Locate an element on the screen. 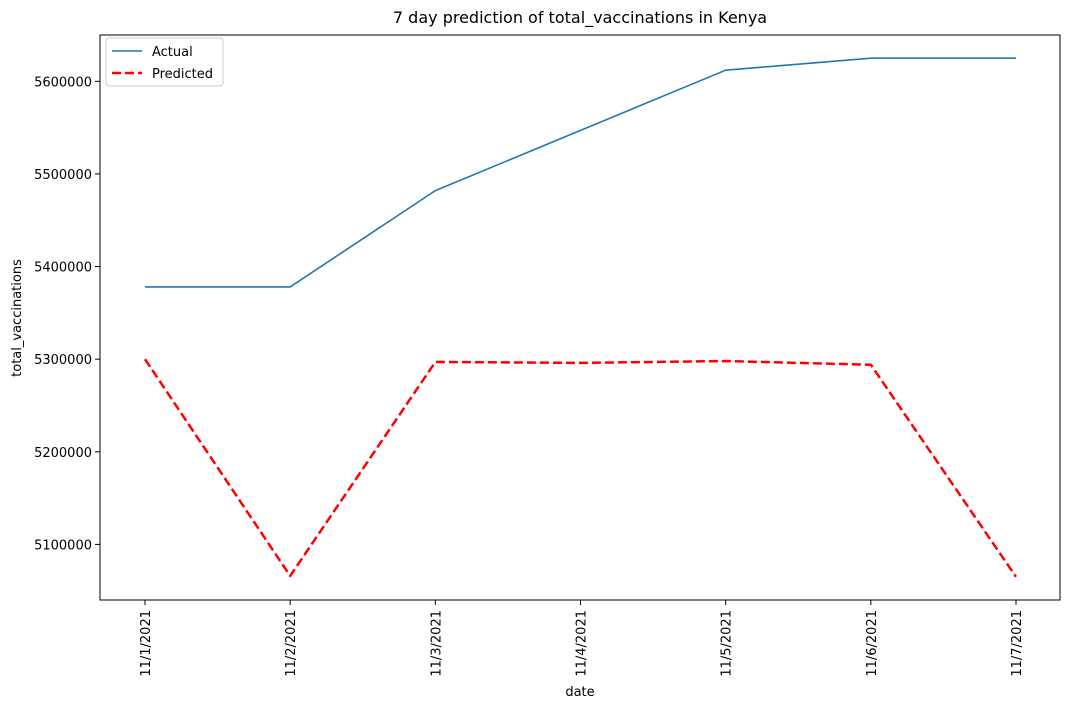  legend-box is located at coordinates (164, 62).